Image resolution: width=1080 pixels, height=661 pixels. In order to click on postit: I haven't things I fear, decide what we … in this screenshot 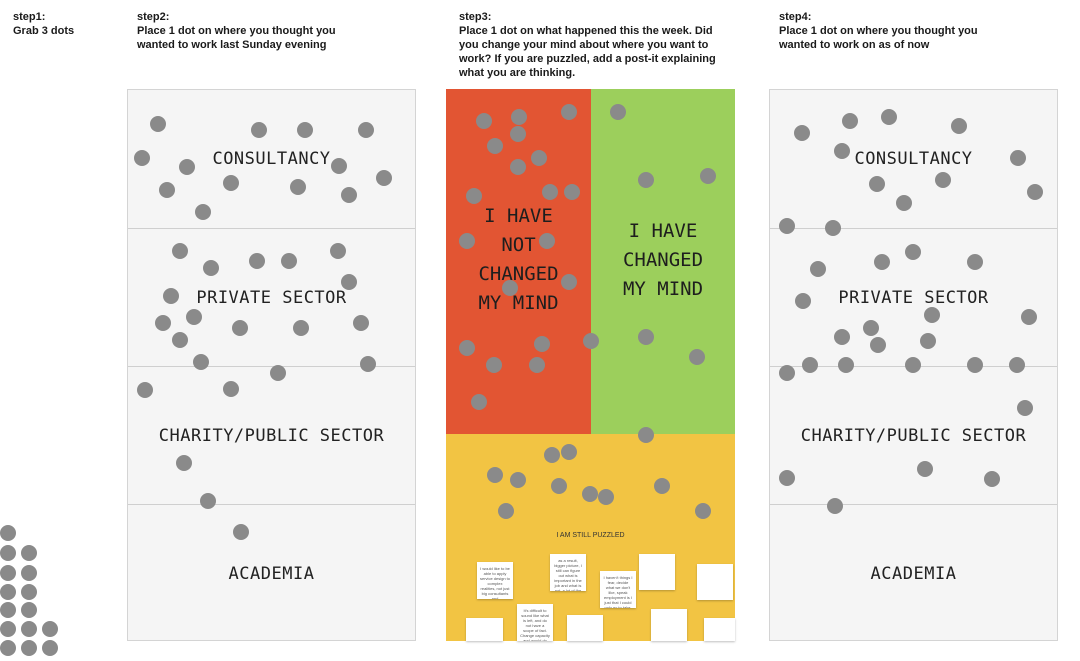, I will do `click(618, 589)`.